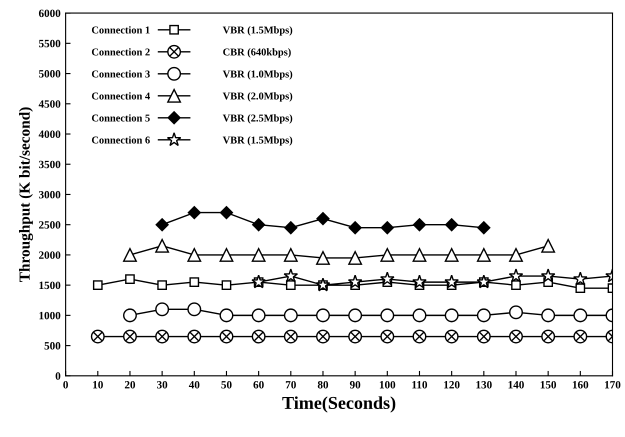  What do you see at coordinates (49, 74) in the screenshot?
I see `y-tick-label: 5000` at bounding box center [49, 74].